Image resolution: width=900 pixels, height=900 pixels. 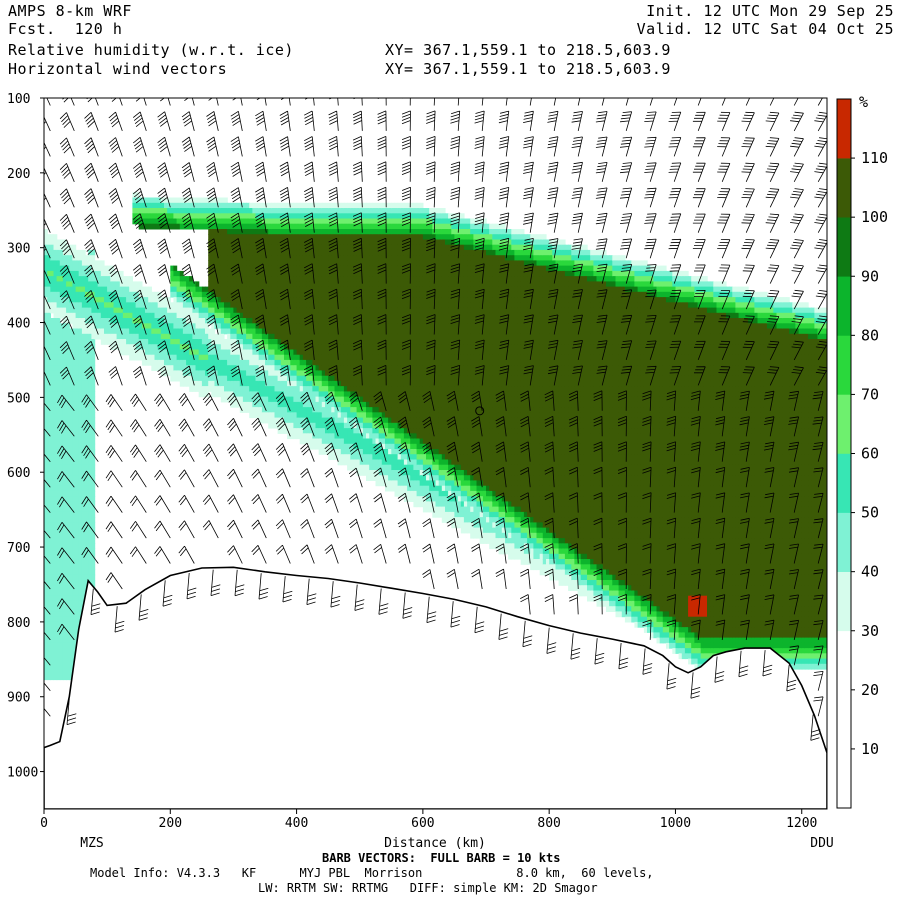 What do you see at coordinates (528, 50) in the screenshot?
I see `cross-section-coords-1: XY= 367.1,559.1 to 218.5,603.9` at bounding box center [528, 50].